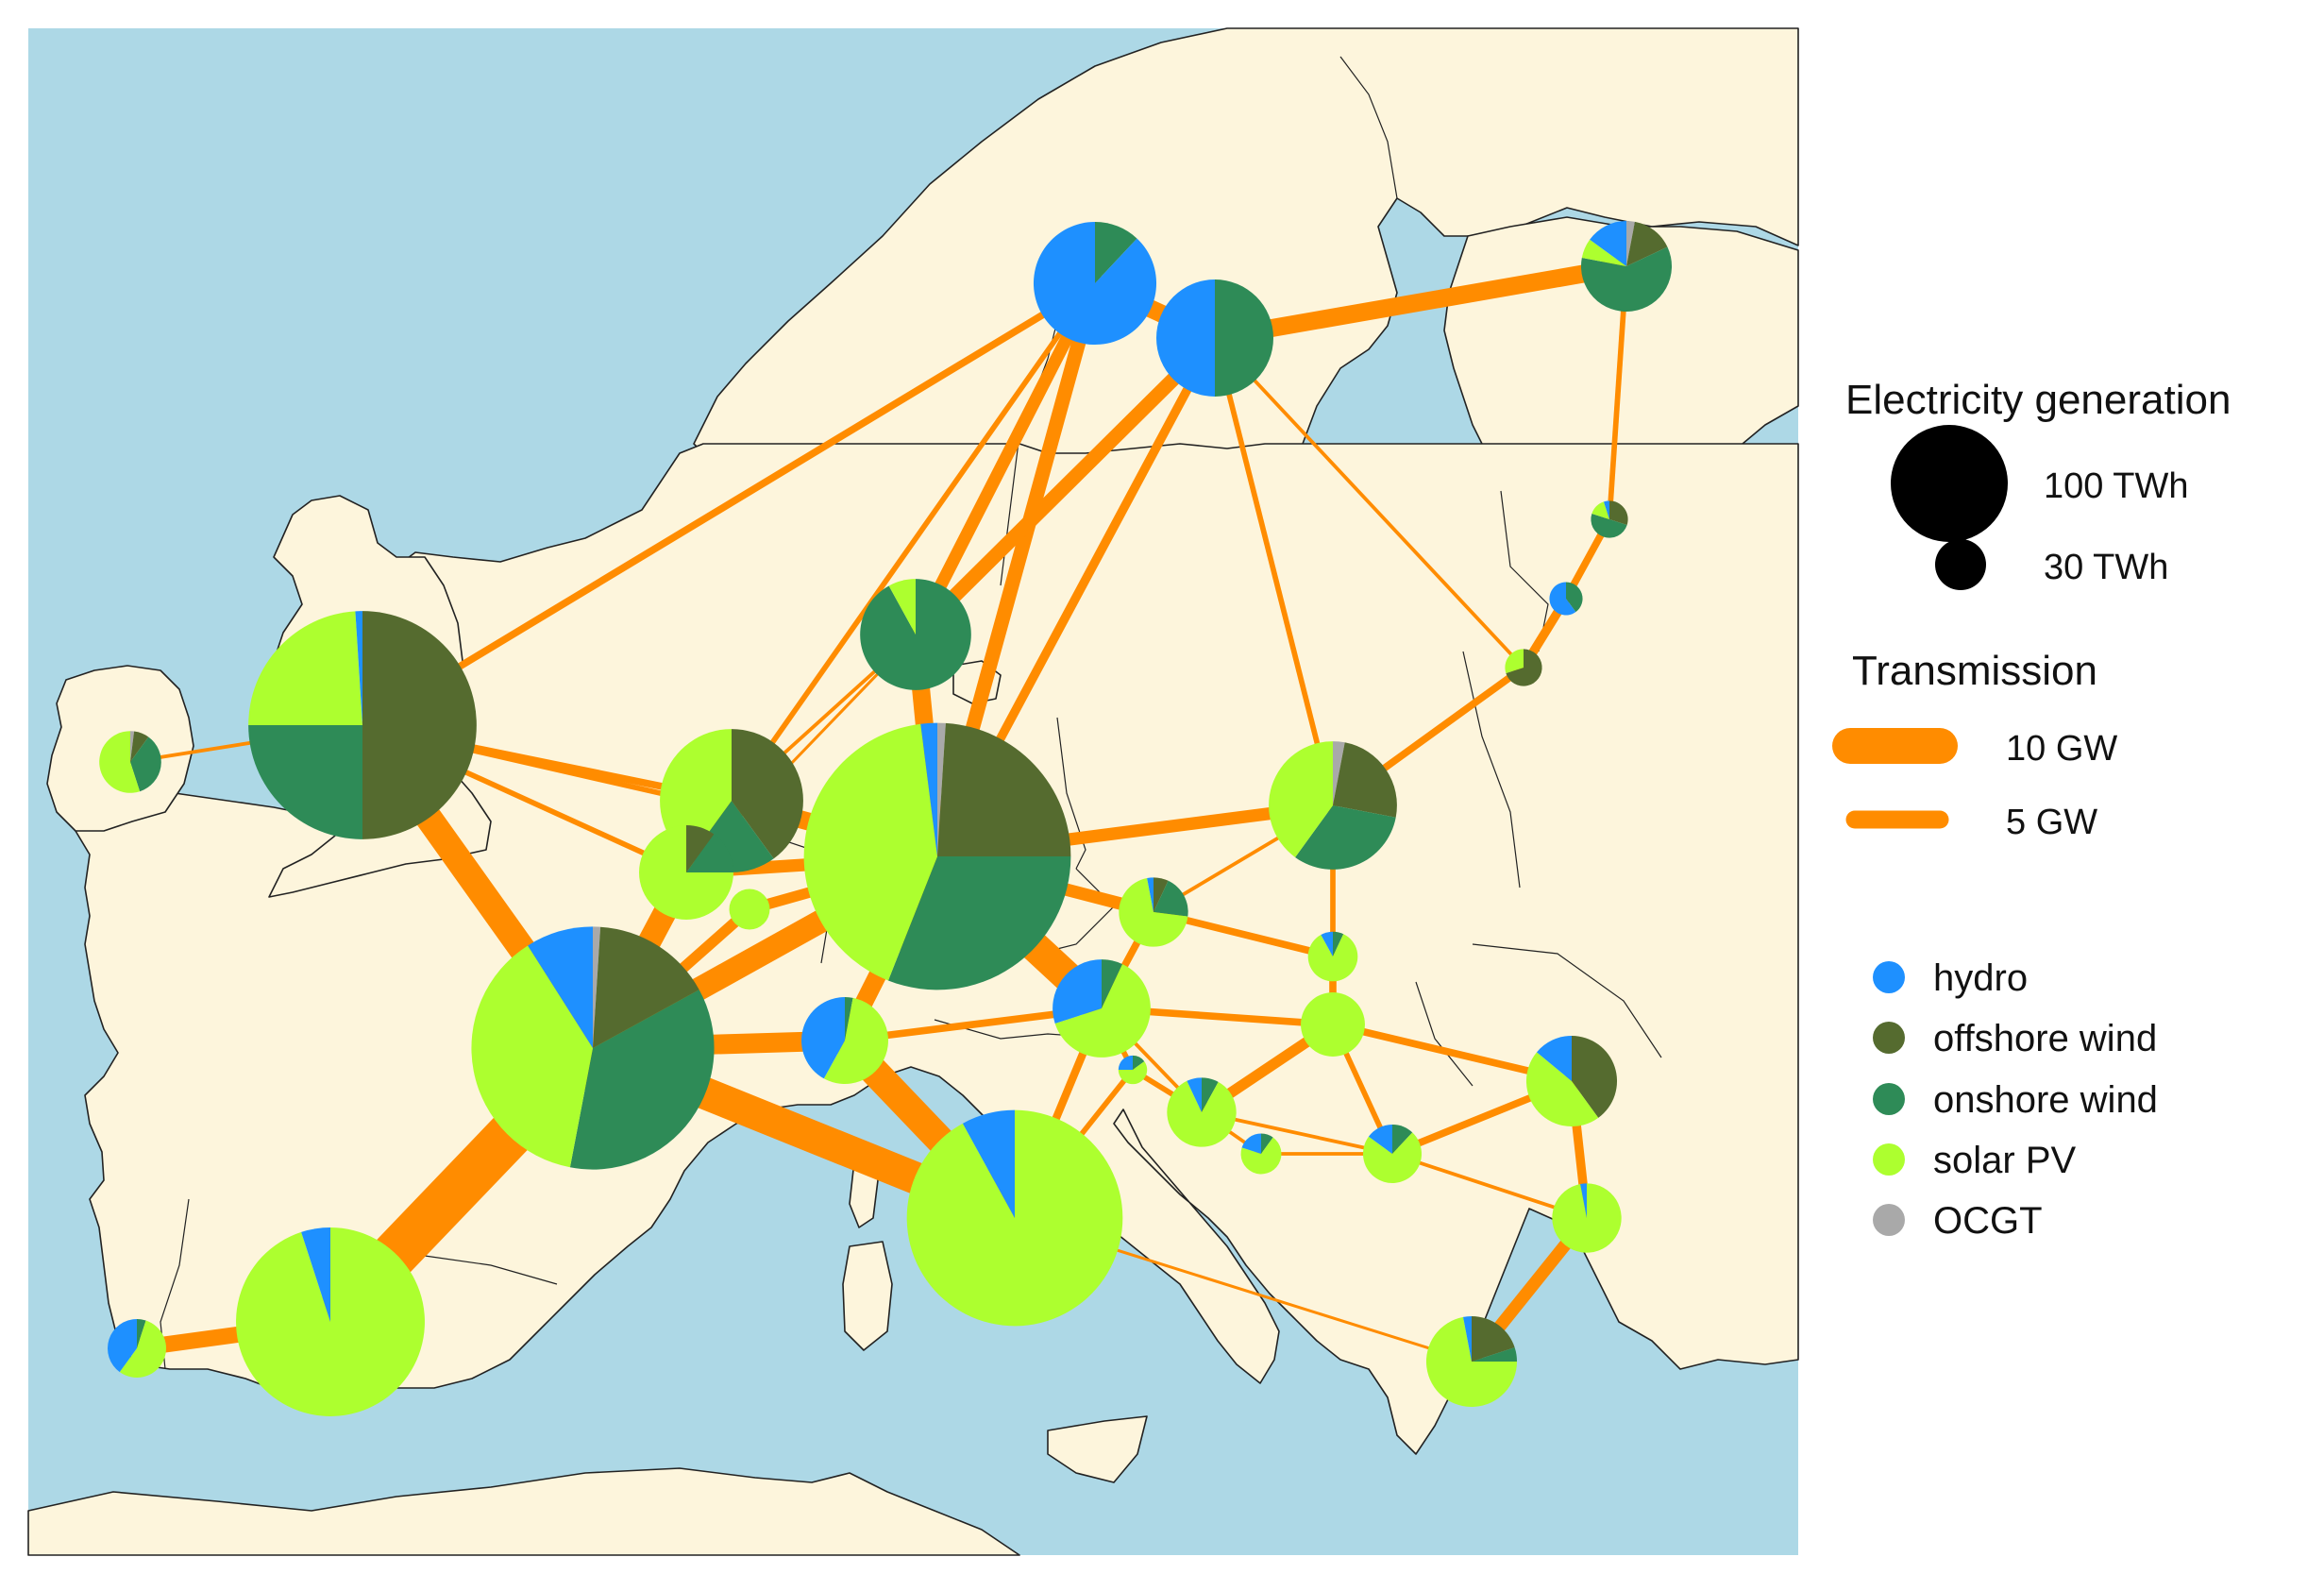  I want to click on link-gb-no, so click(729, 504).